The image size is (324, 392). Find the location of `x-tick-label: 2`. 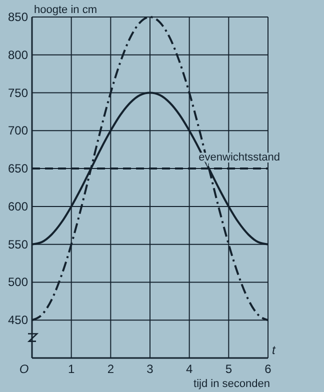

x-tick-label: 2 is located at coordinates (110, 369).